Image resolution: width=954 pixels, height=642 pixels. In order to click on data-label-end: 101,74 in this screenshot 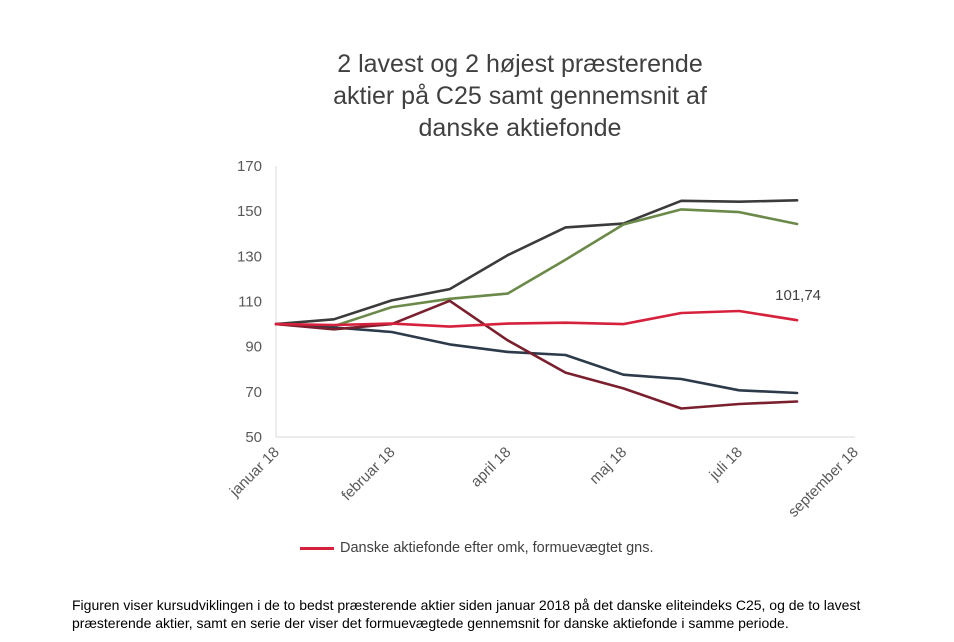, I will do `click(798, 295)`.